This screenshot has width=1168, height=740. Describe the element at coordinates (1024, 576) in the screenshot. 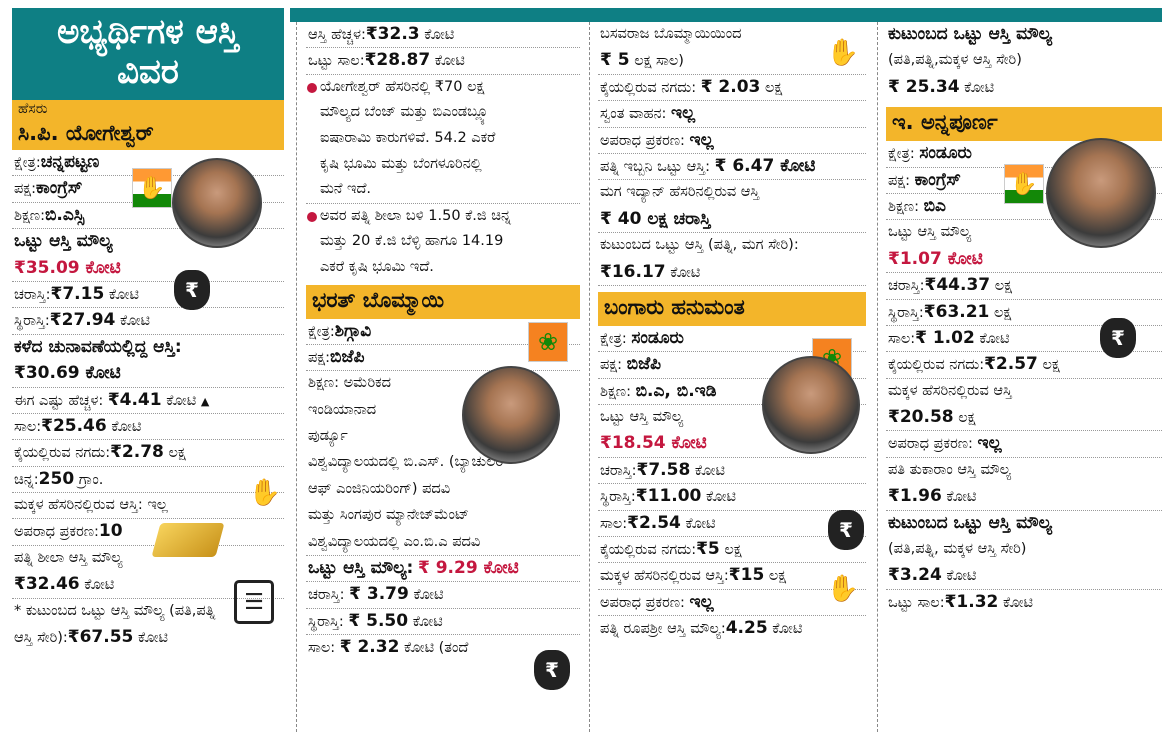

I see `family-assets-value: ₹3.24 ಕೋಟಿ` at that location.